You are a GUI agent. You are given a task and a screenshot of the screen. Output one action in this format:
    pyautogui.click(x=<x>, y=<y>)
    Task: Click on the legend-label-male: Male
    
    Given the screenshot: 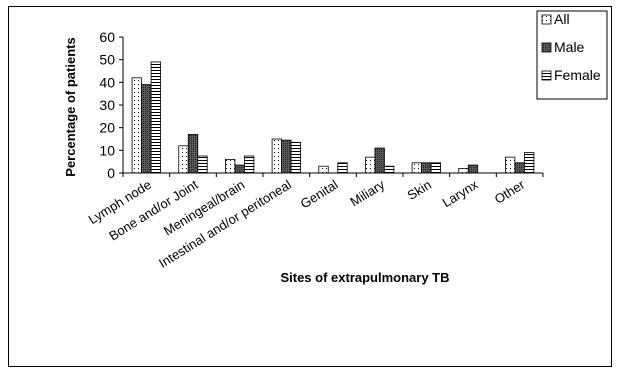 What is the action you would take?
    pyautogui.click(x=569, y=47)
    